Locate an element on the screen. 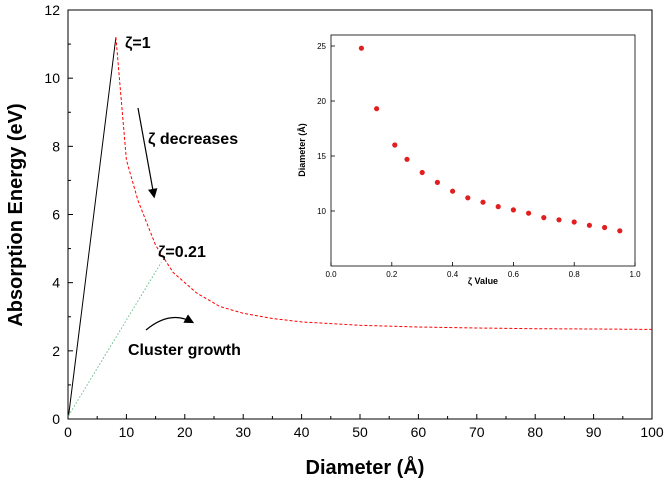 The height and width of the screenshot is (485, 664). inset-x-tick-label: 0.0 is located at coordinates (331, 274).